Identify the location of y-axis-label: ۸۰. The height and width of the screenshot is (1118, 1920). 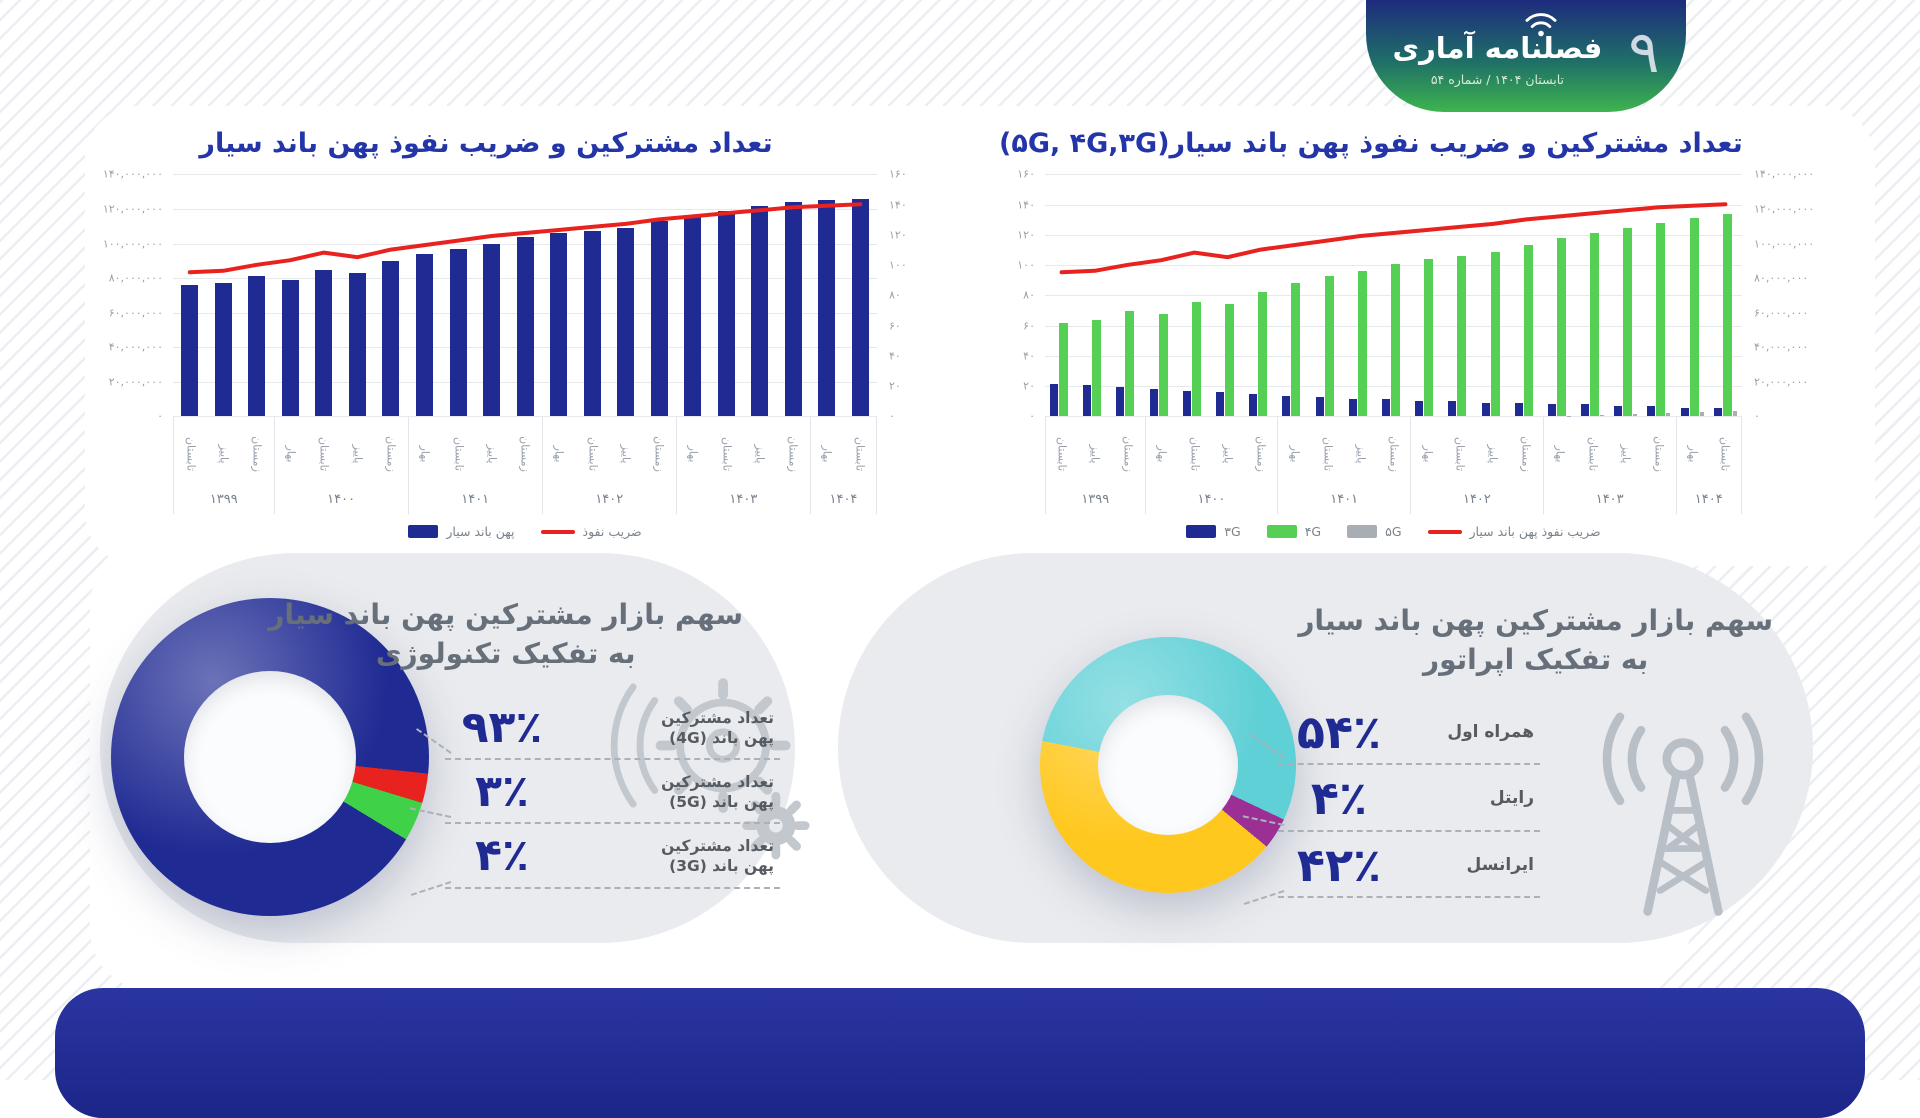
(895, 295).